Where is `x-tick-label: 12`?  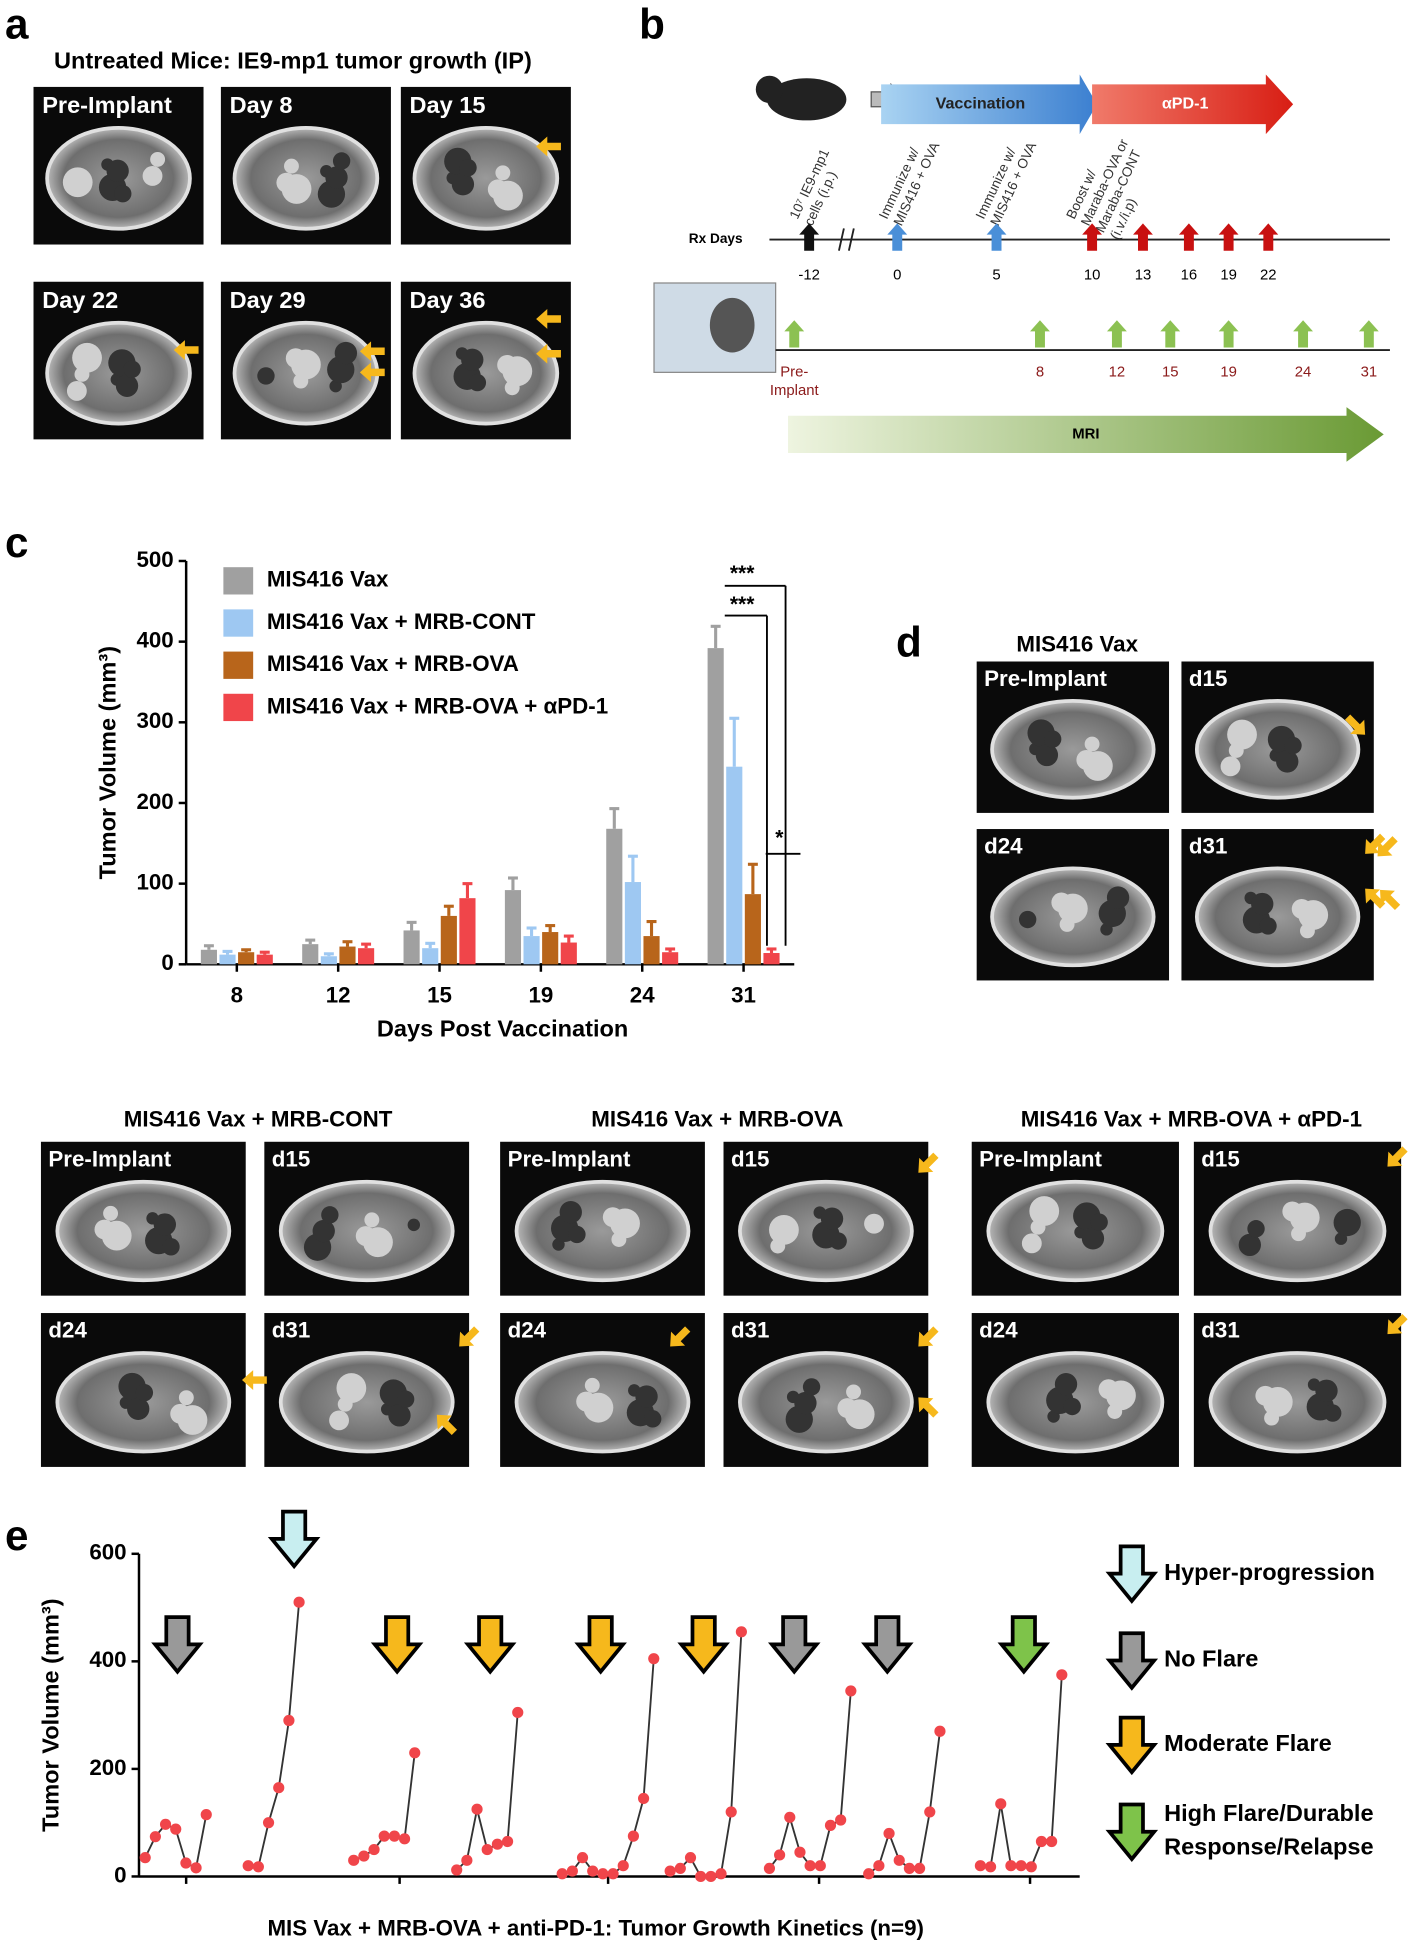
x-tick-label: 12 is located at coordinates (338, 994).